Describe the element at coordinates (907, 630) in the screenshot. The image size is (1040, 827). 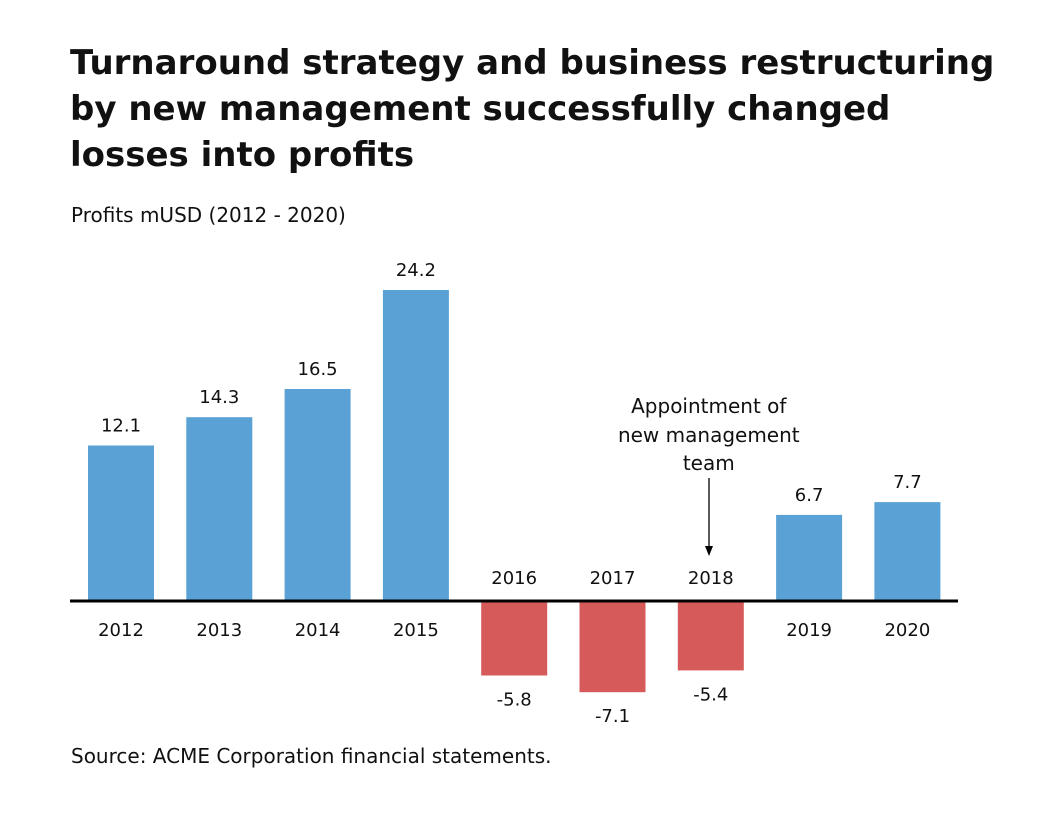
I see `year-label-2020: 2020` at that location.